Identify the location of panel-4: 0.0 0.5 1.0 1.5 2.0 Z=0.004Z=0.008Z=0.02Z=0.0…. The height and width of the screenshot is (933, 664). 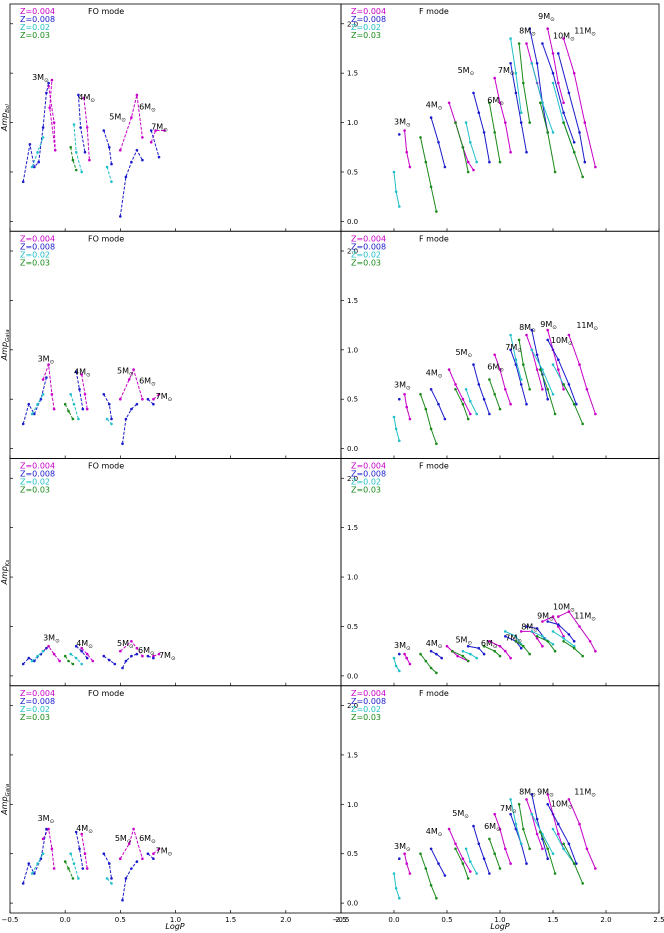
(500, 344).